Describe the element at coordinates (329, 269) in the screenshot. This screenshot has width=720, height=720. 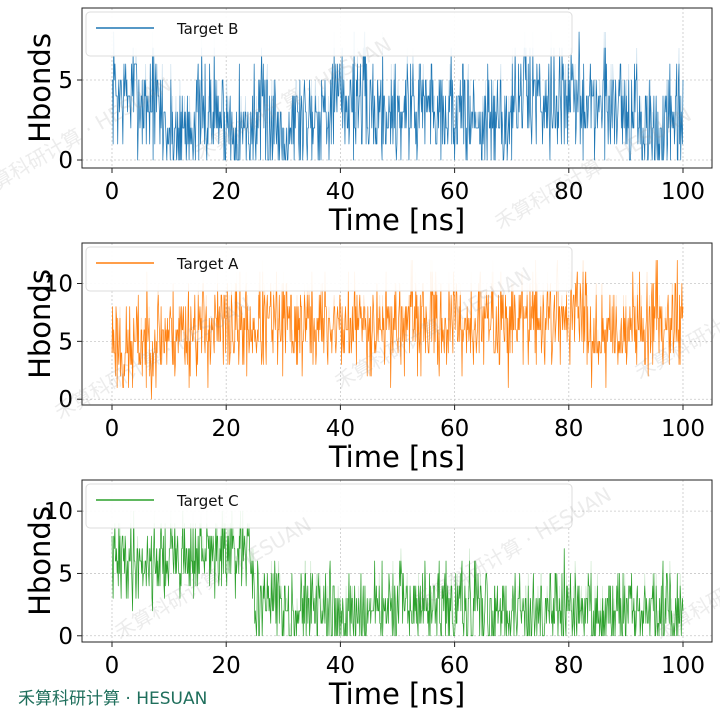
I see `legend: Target A` at that location.